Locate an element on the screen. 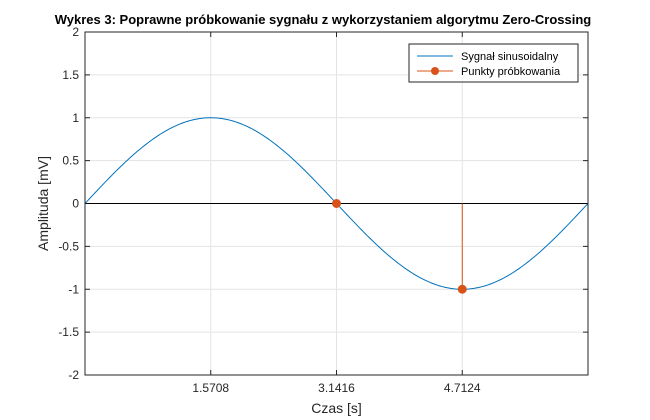 The height and width of the screenshot is (420, 650). y-tick-label: 1 is located at coordinates (75, 118).